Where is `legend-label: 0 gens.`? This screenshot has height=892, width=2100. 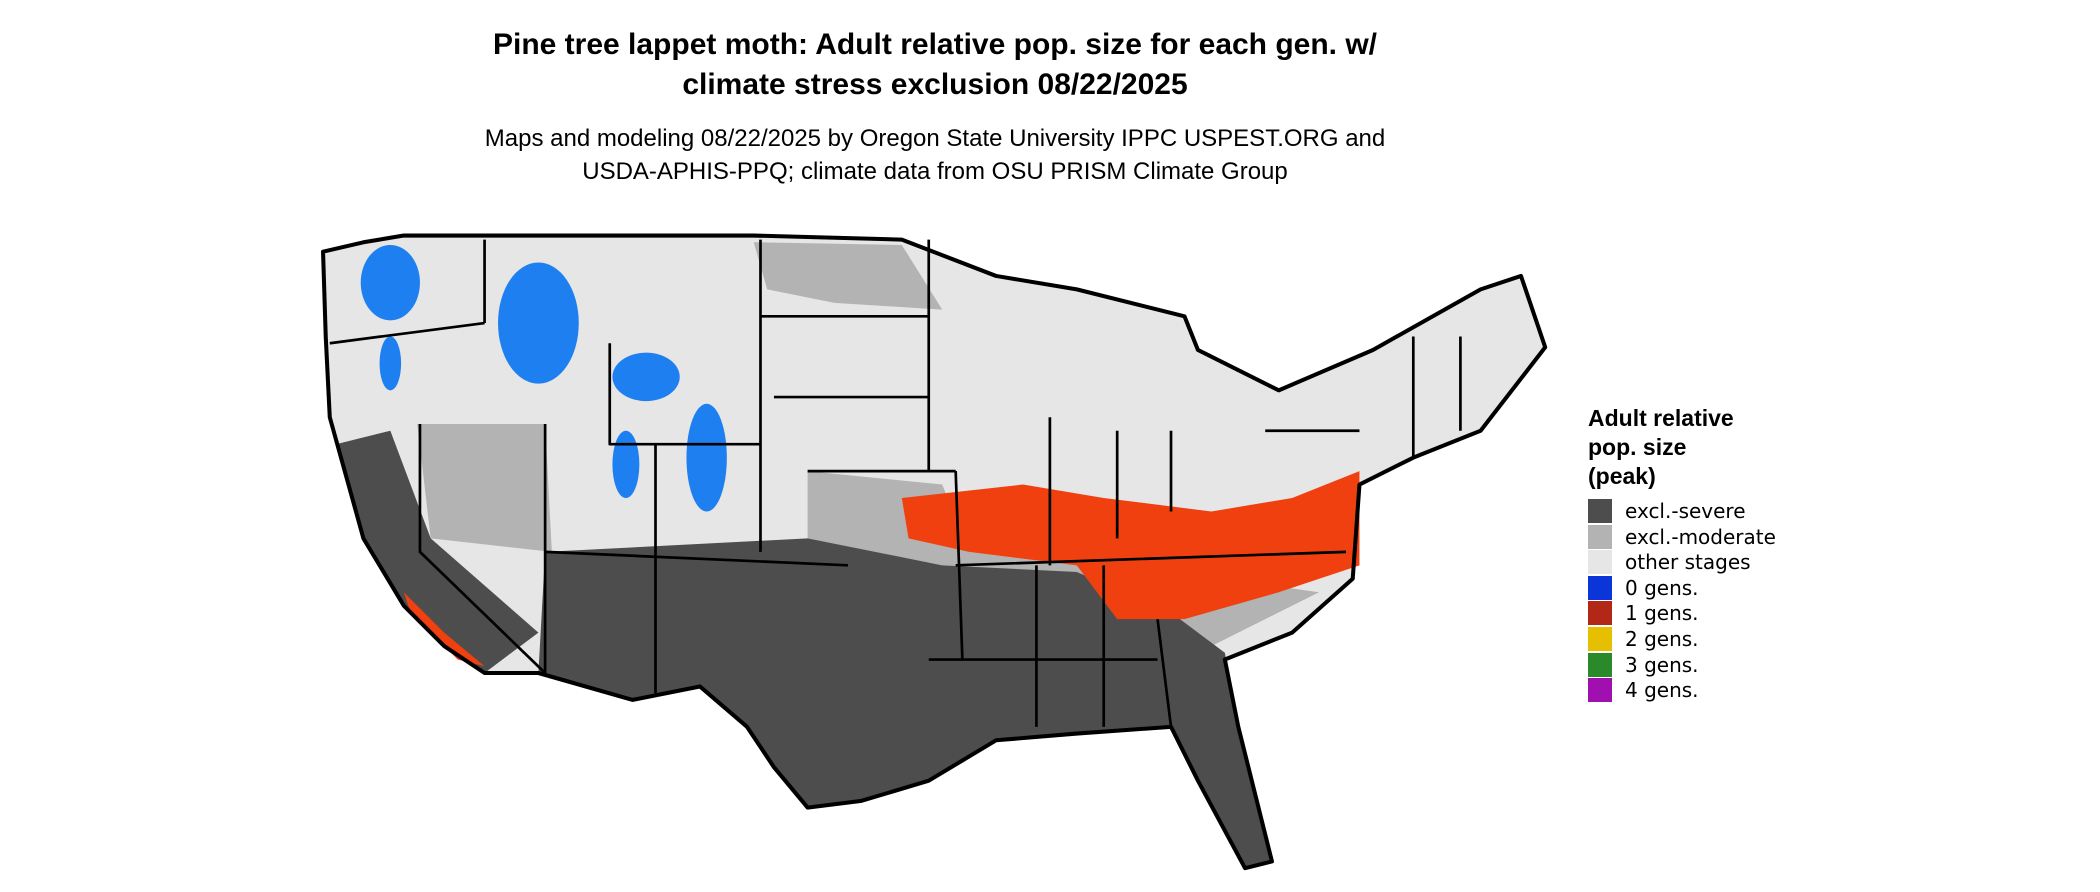 legend-label: 0 gens. is located at coordinates (1662, 587).